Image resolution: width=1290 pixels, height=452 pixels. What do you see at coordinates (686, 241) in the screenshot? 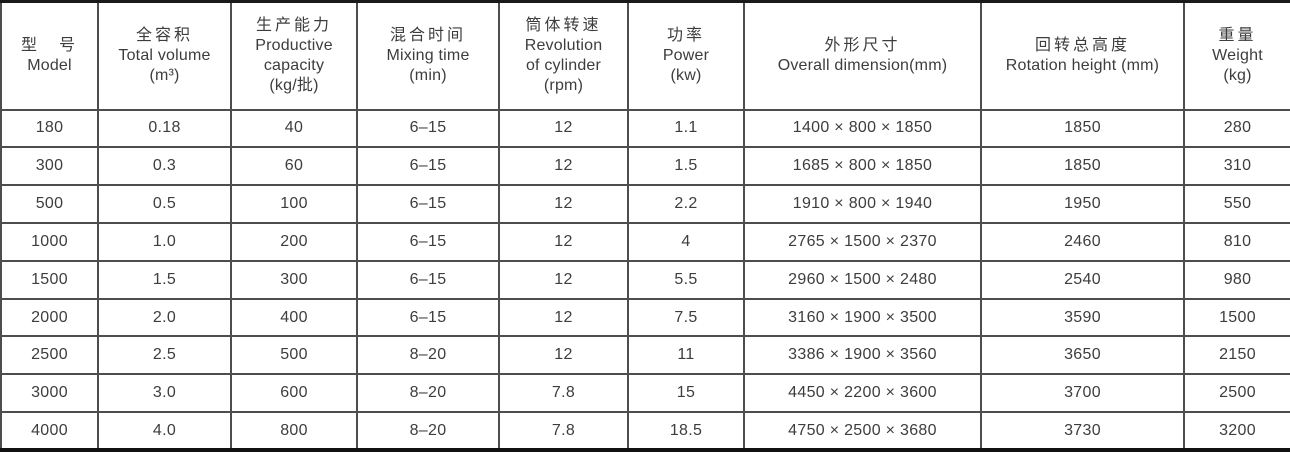
I see `cell-power: 4` at bounding box center [686, 241].